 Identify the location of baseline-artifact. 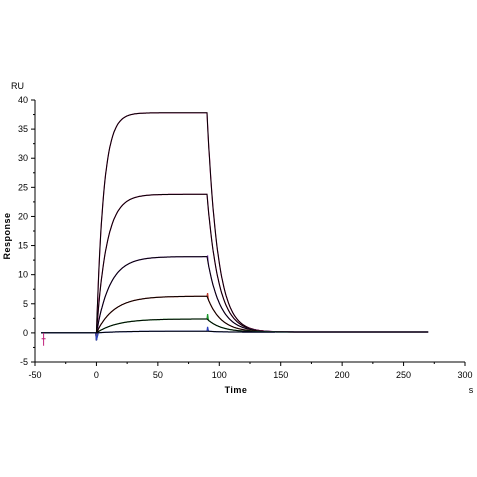
(43, 339).